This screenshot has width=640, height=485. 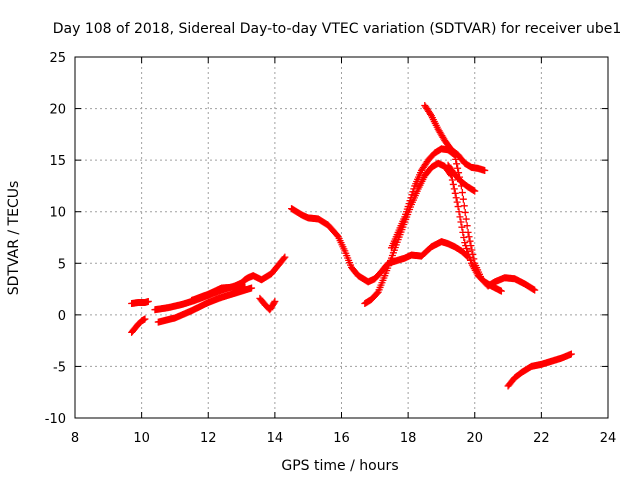 What do you see at coordinates (59, 367) in the screenshot?
I see `y-tick-label: -5` at bounding box center [59, 367].